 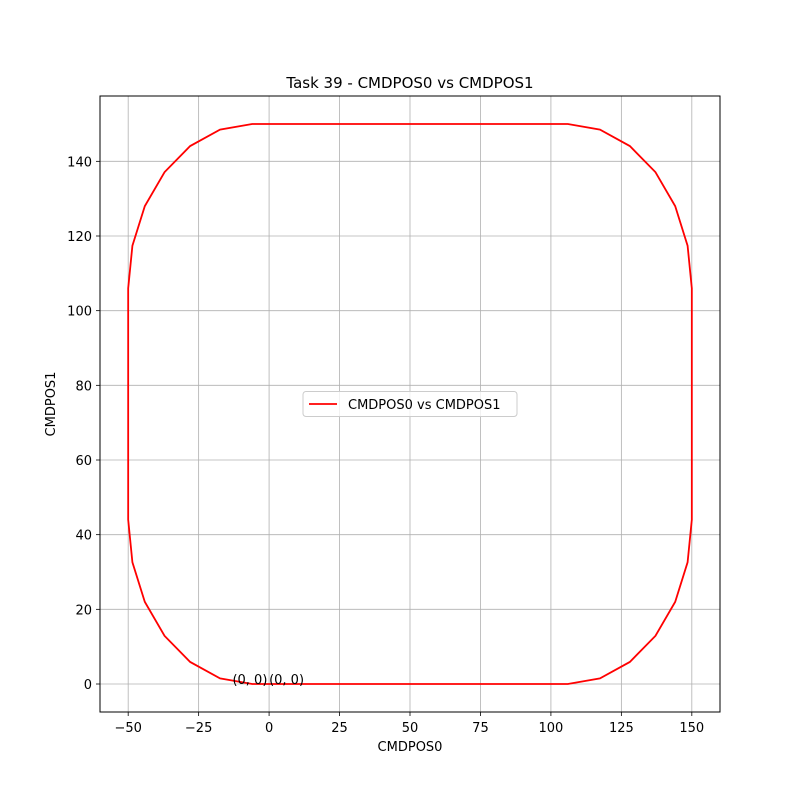 I want to click on y-tick-label: 120, so click(x=79, y=237).